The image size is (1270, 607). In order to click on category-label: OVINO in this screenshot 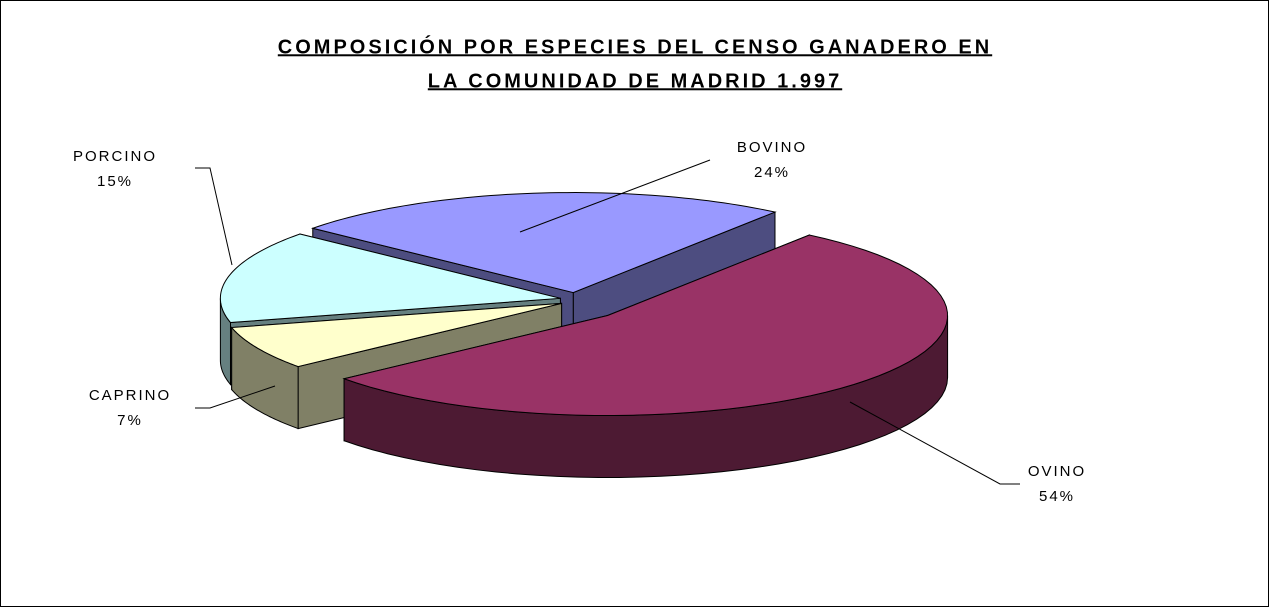, I will do `click(1057, 471)`.